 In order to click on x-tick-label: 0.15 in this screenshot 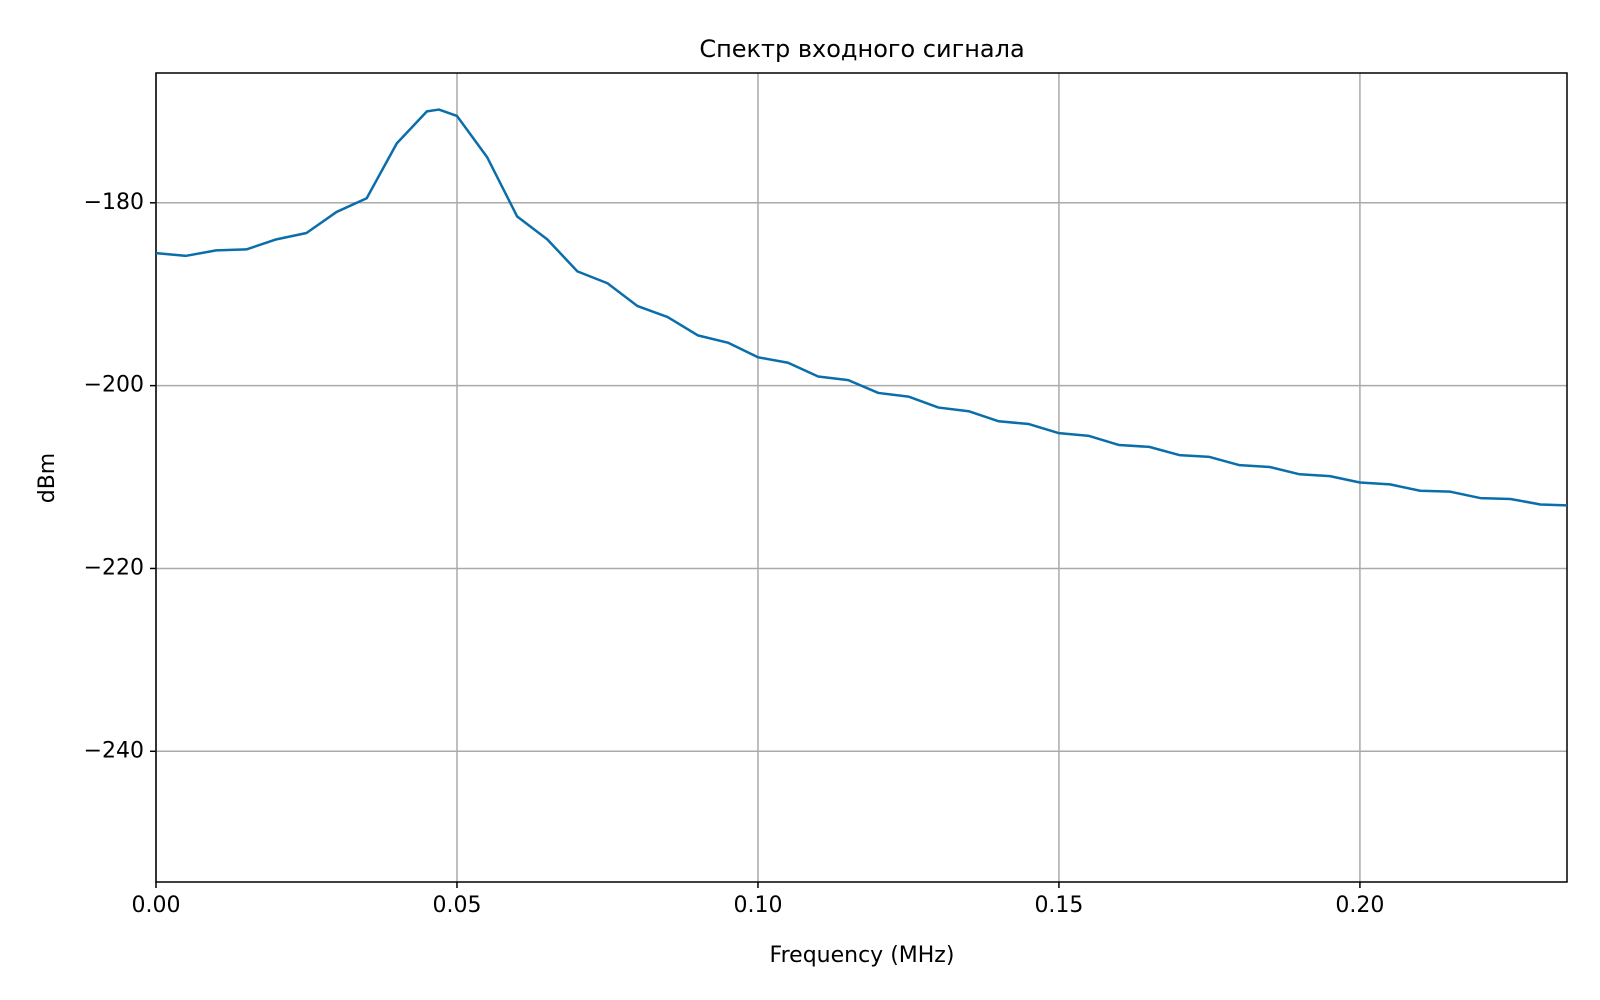, I will do `click(1058, 905)`.